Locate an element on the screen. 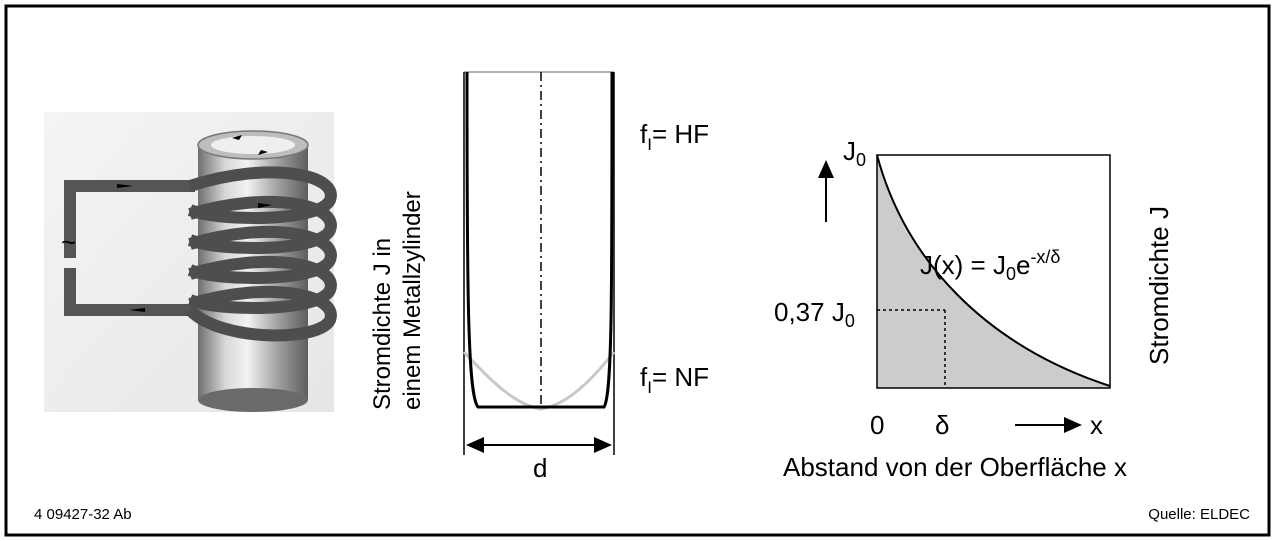 This screenshot has height=541, width=1275. j0-top-label: J0 is located at coordinates (854, 153).